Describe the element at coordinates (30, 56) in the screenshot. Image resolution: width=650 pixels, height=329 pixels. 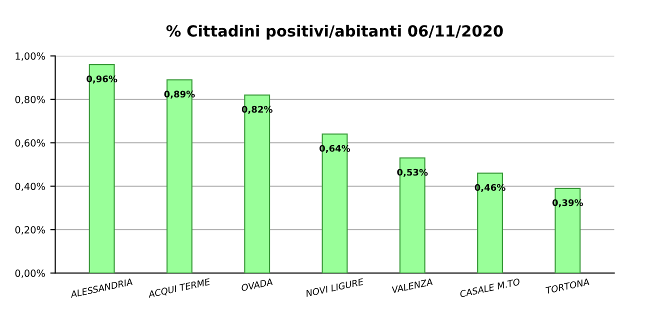
I see `y-tick-label: 1,00%` at that location.